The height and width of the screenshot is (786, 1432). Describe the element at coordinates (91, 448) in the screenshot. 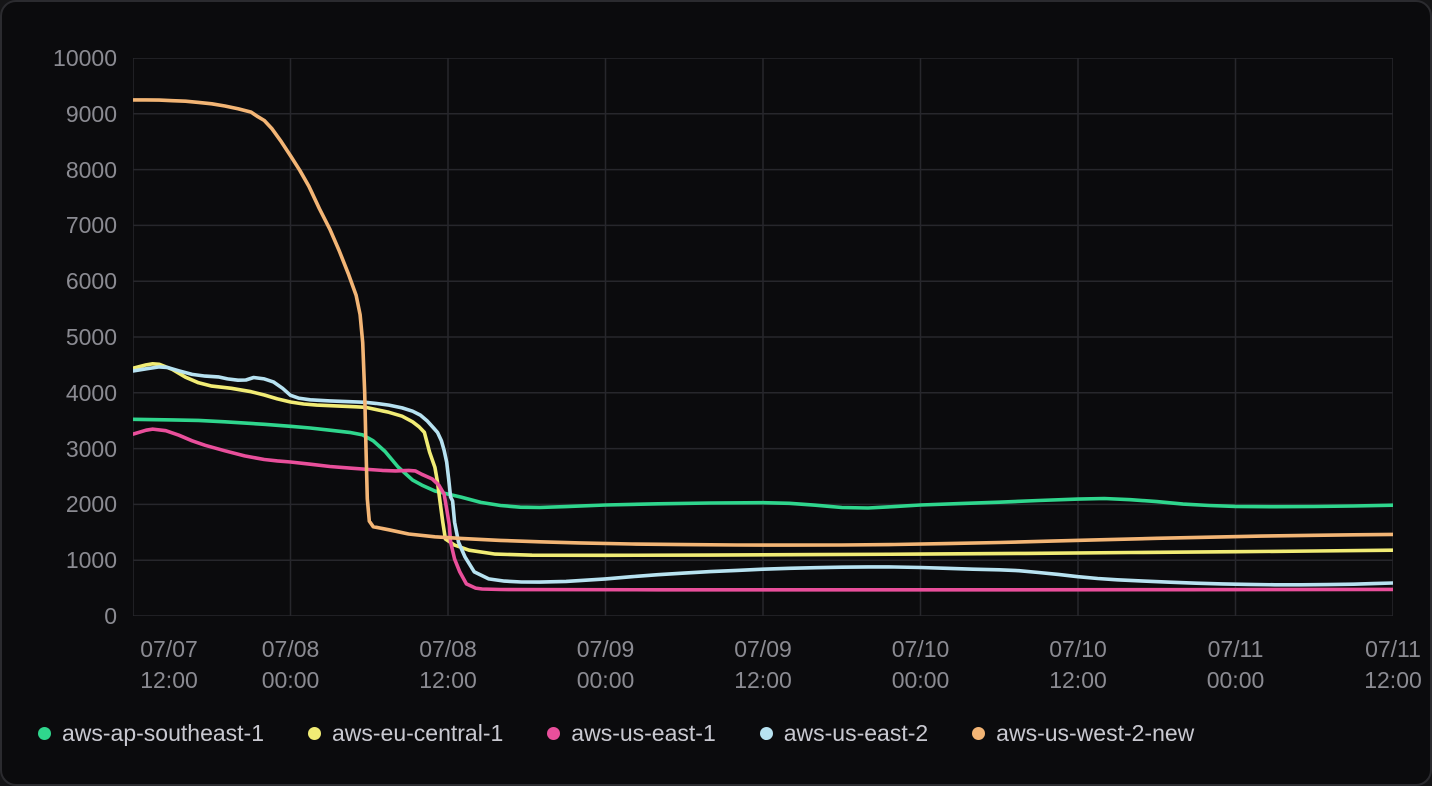

I see `y-tick-label: 3000` at that location.